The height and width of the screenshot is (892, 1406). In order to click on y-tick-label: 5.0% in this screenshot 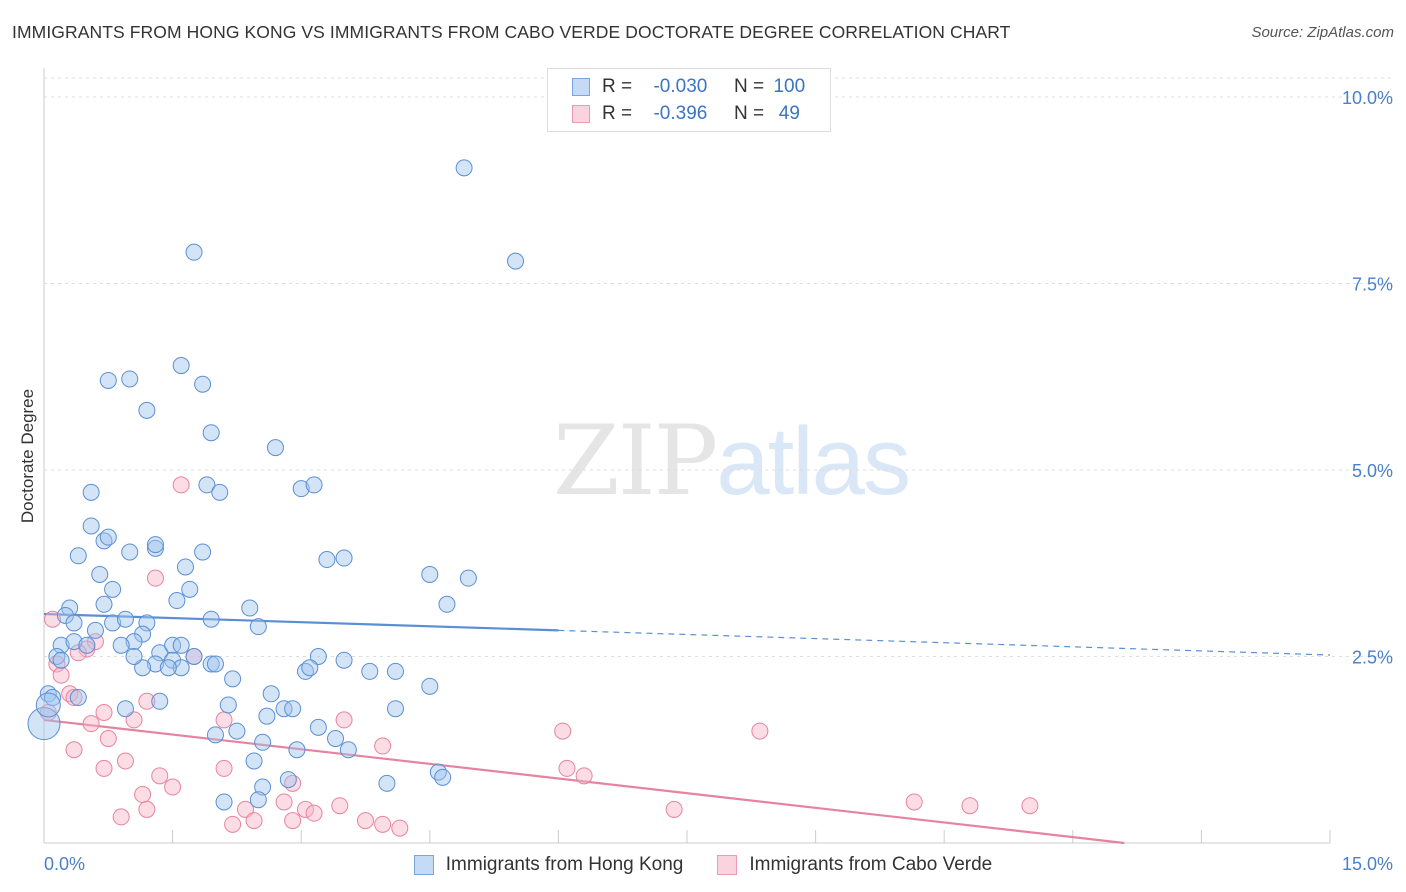, I will do `click(1372, 471)`.